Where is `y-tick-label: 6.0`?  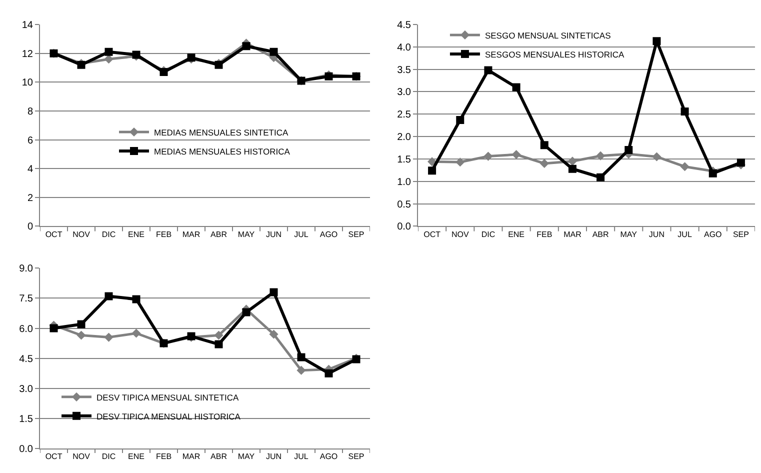 y-tick-label: 6.0 is located at coordinates (26, 329).